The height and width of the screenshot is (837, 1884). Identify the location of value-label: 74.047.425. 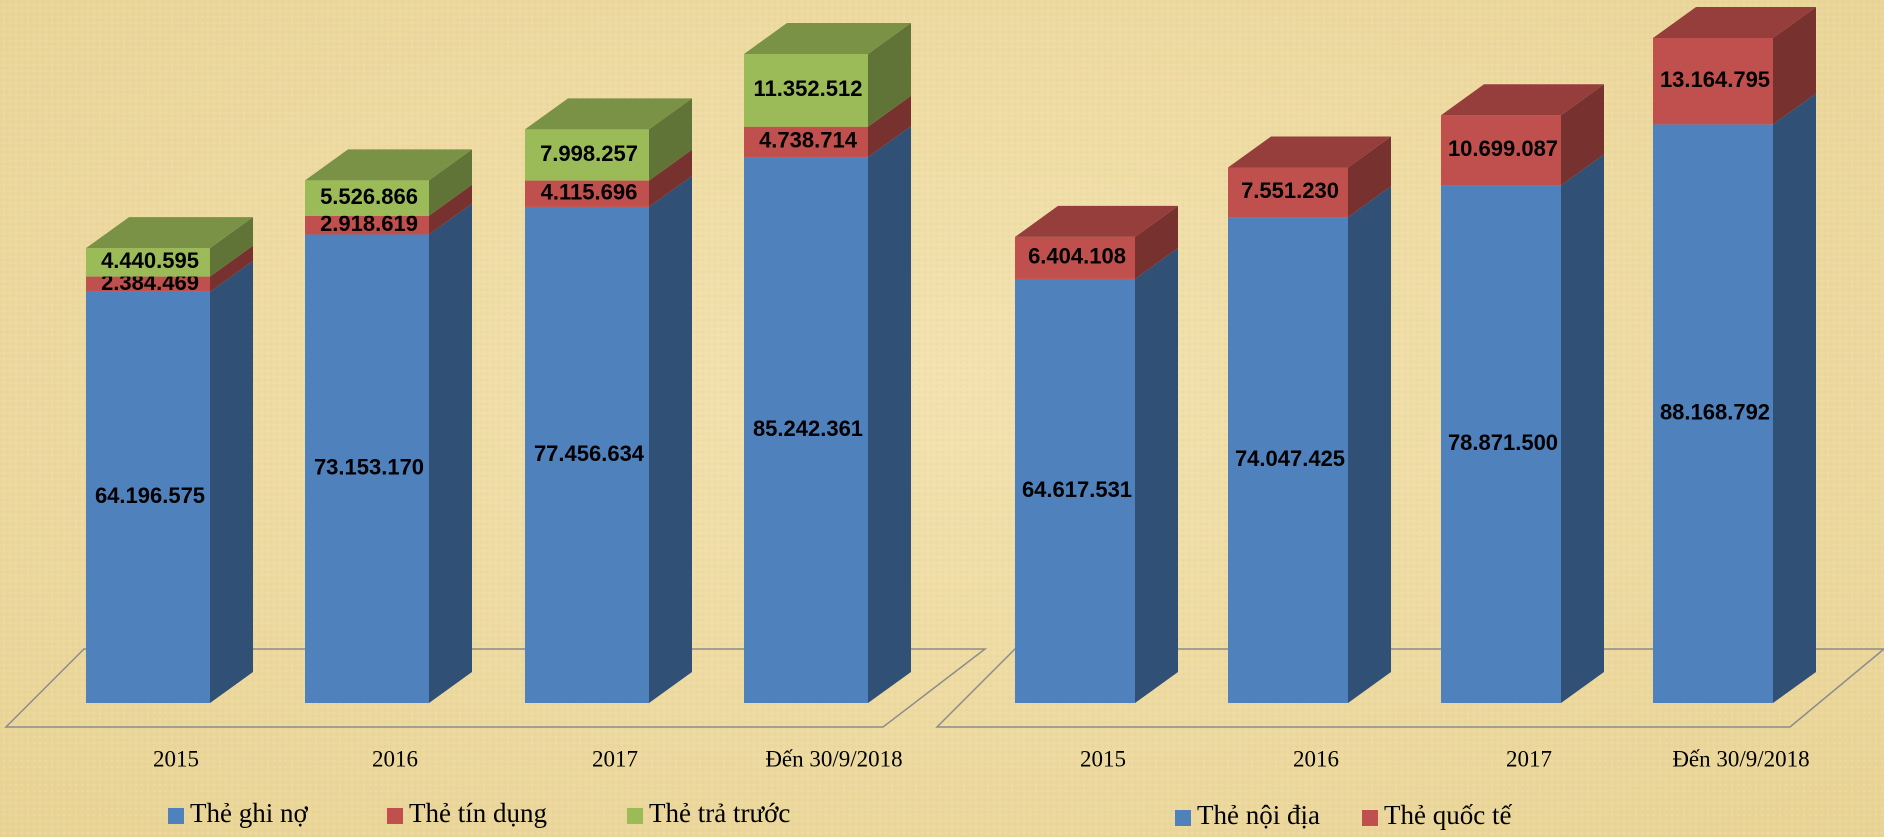
(1290, 458).